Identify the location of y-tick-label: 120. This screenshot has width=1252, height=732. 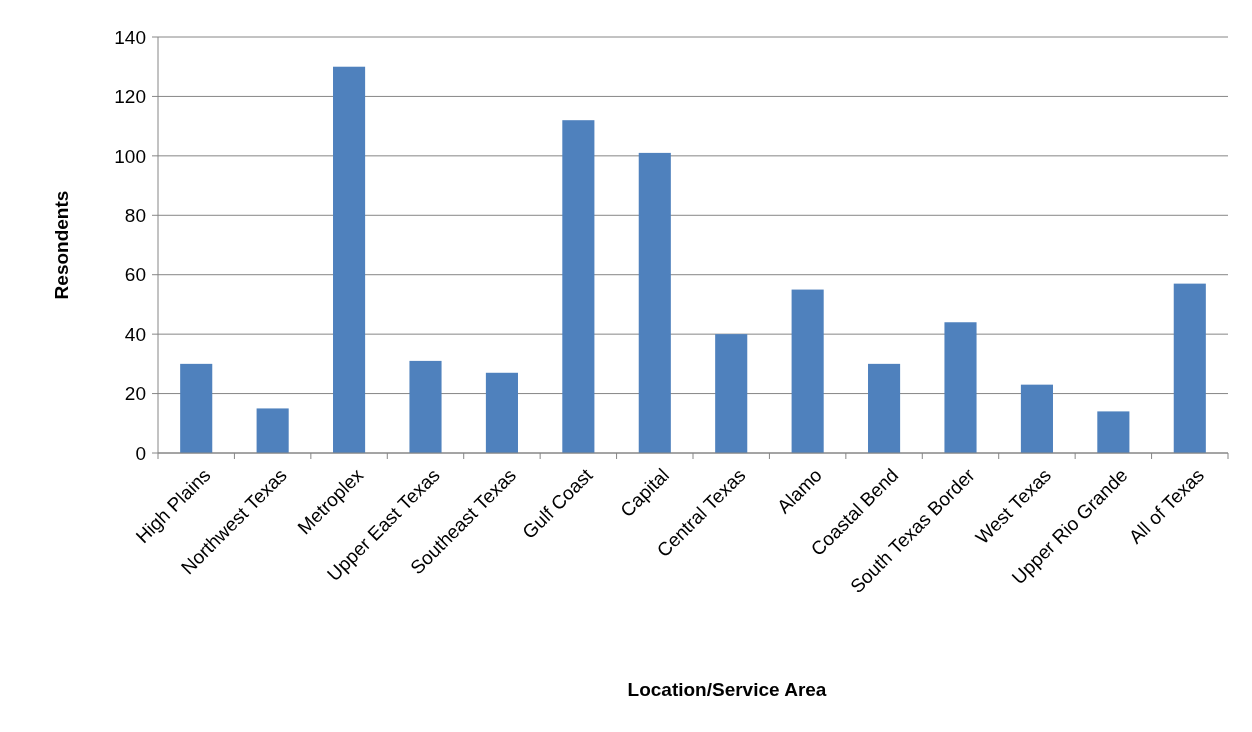
(130, 97).